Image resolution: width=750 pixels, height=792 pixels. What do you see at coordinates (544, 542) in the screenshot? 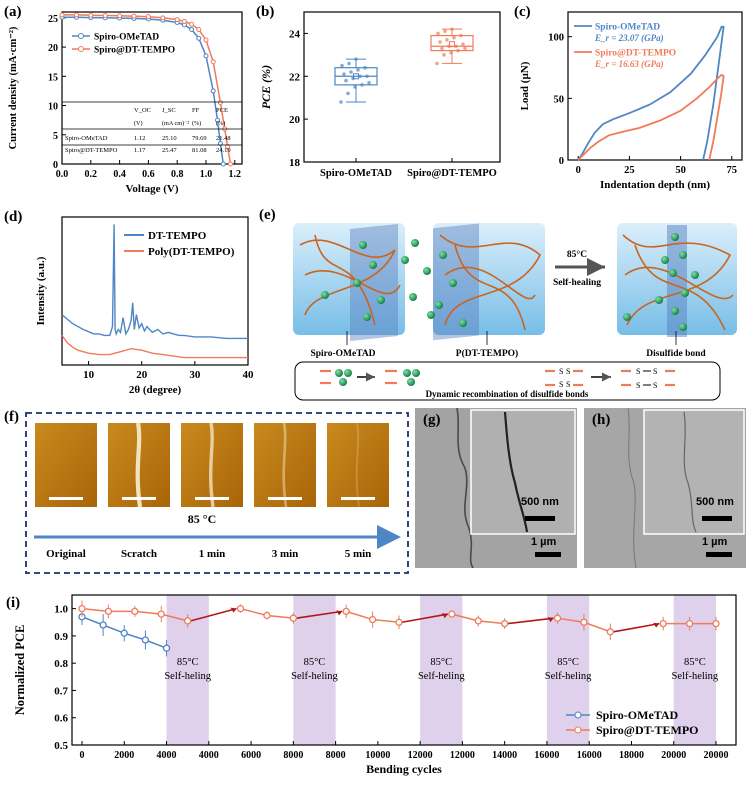
I see `scale-g: 1 µm` at bounding box center [544, 542].